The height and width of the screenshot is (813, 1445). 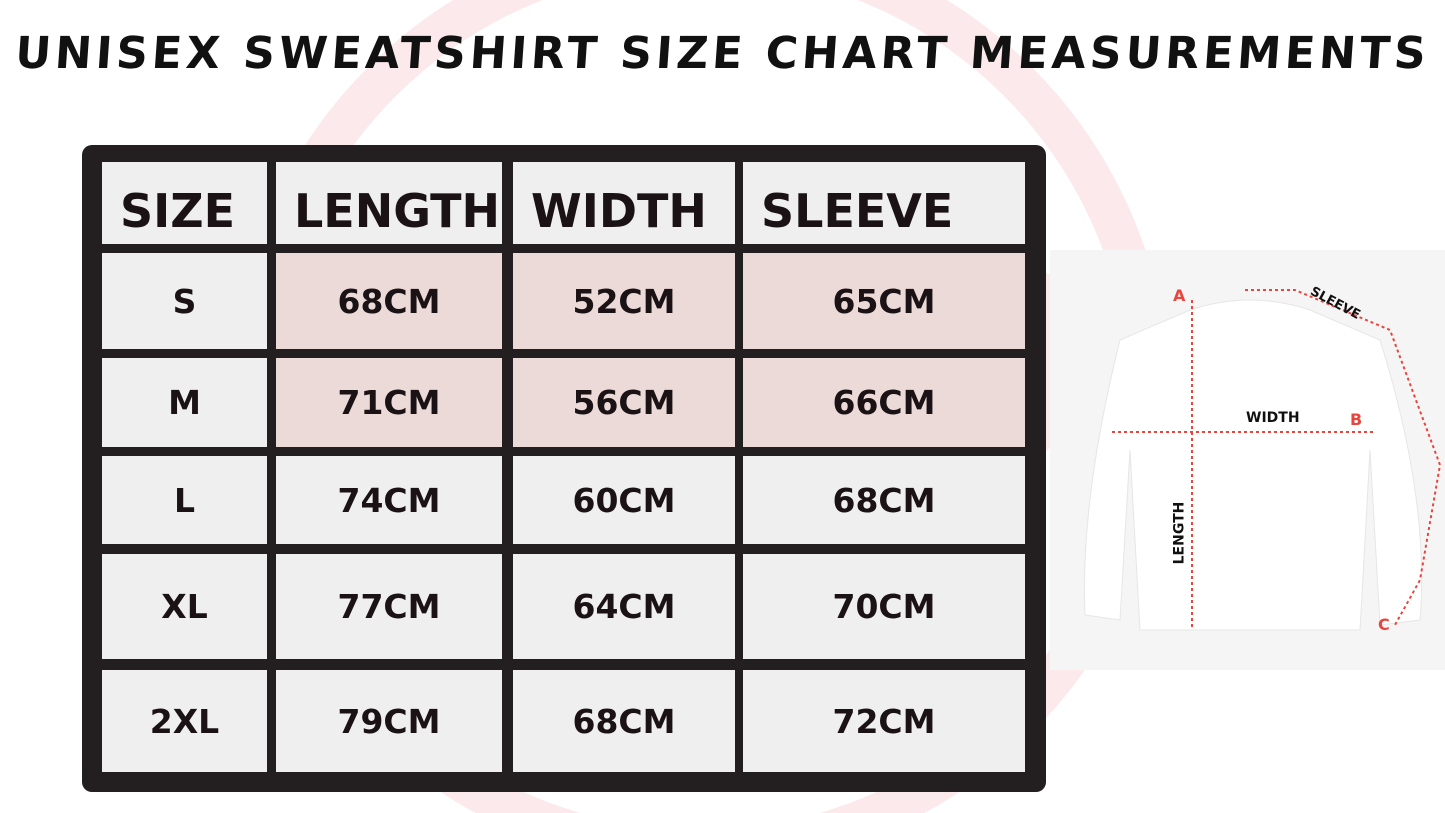 What do you see at coordinates (884, 721) in the screenshot?
I see `measurement-cell: 72CM` at bounding box center [884, 721].